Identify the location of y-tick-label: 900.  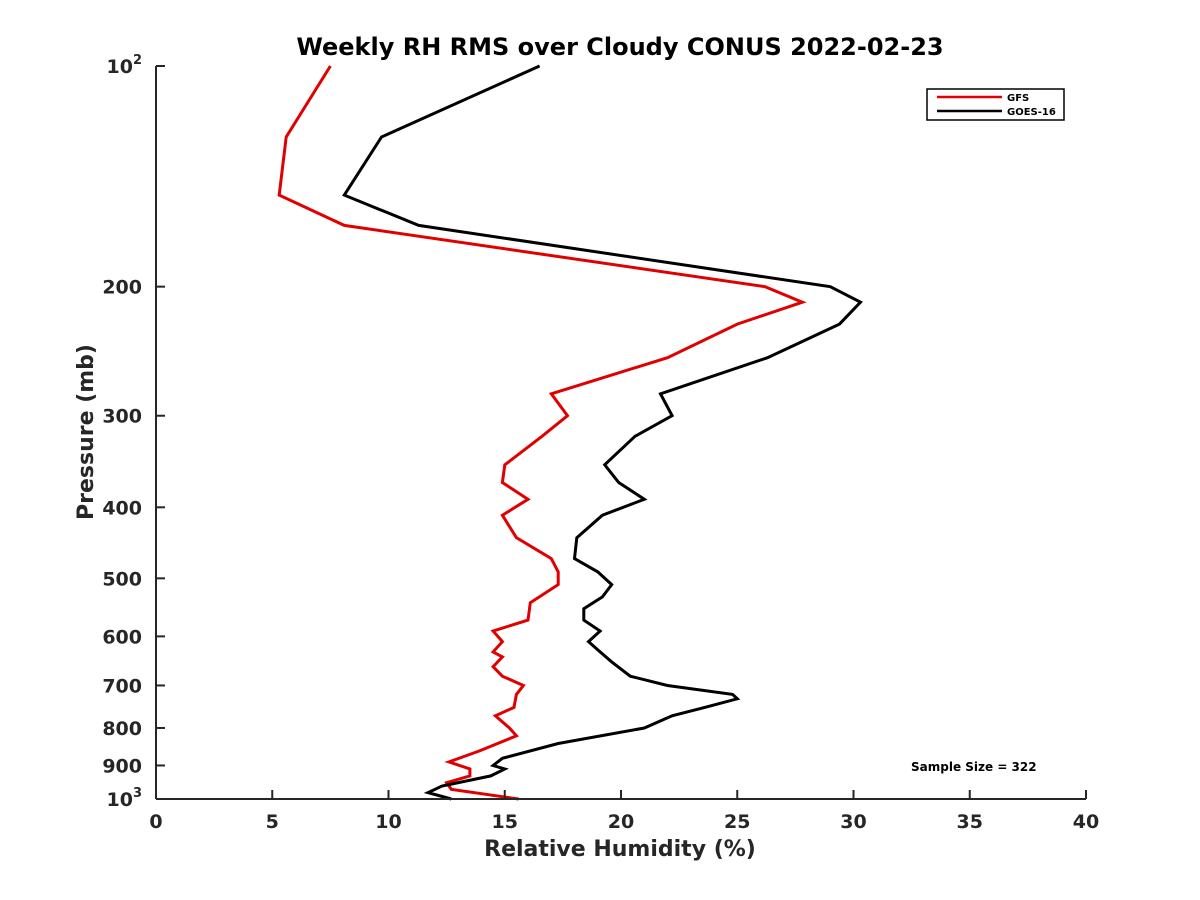
(122, 766).